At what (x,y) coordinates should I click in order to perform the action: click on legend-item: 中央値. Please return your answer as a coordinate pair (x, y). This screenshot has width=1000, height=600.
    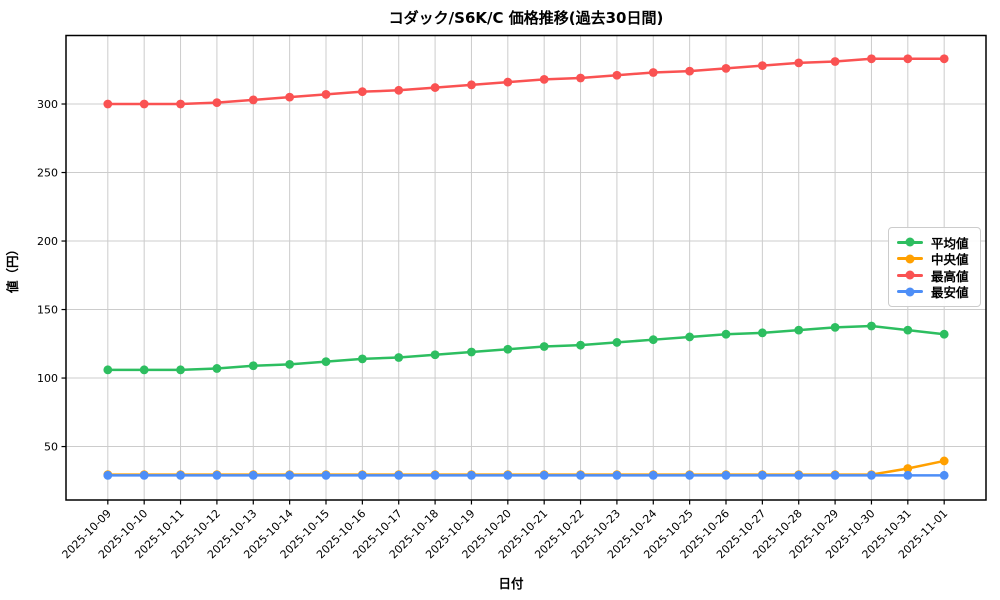
    Looking at the image, I should click on (934, 259).